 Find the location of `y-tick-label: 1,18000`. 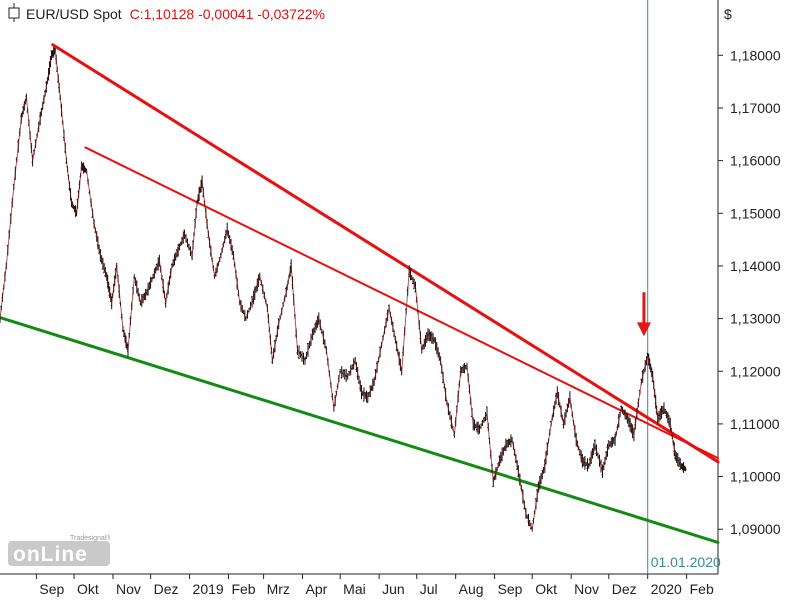

y-tick-label: 1,18000 is located at coordinates (755, 55).